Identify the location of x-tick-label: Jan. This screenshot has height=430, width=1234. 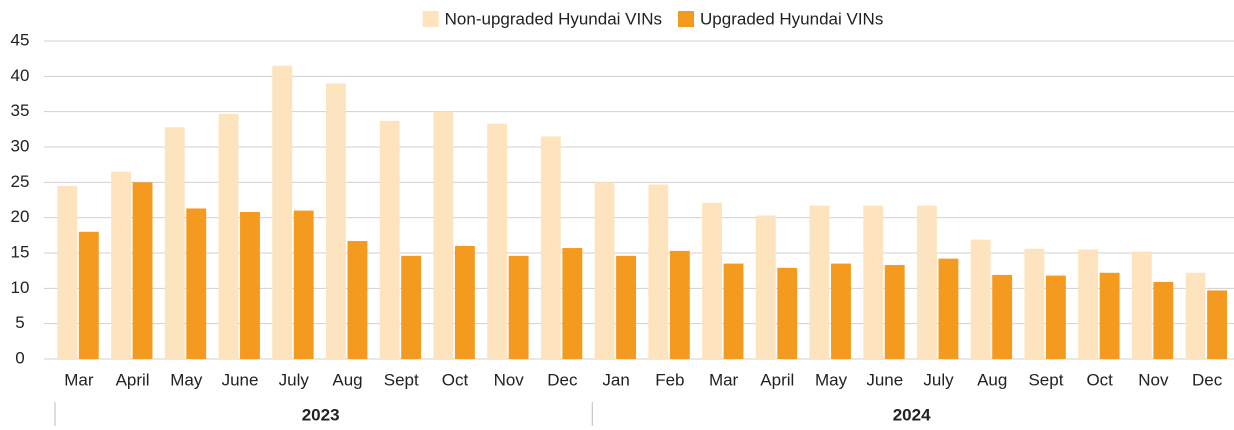
(615, 379).